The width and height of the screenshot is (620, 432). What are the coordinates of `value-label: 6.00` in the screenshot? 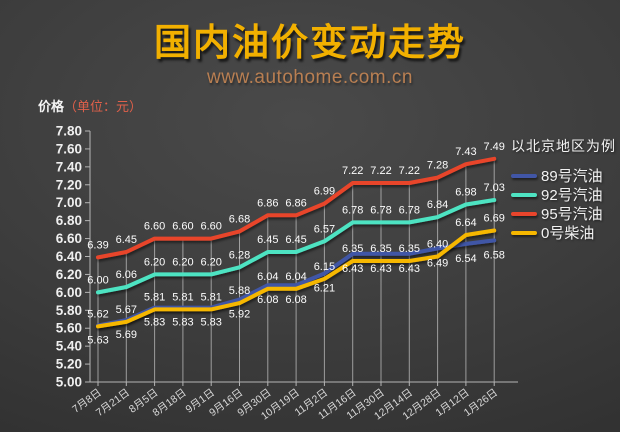 It's located at (97, 280).